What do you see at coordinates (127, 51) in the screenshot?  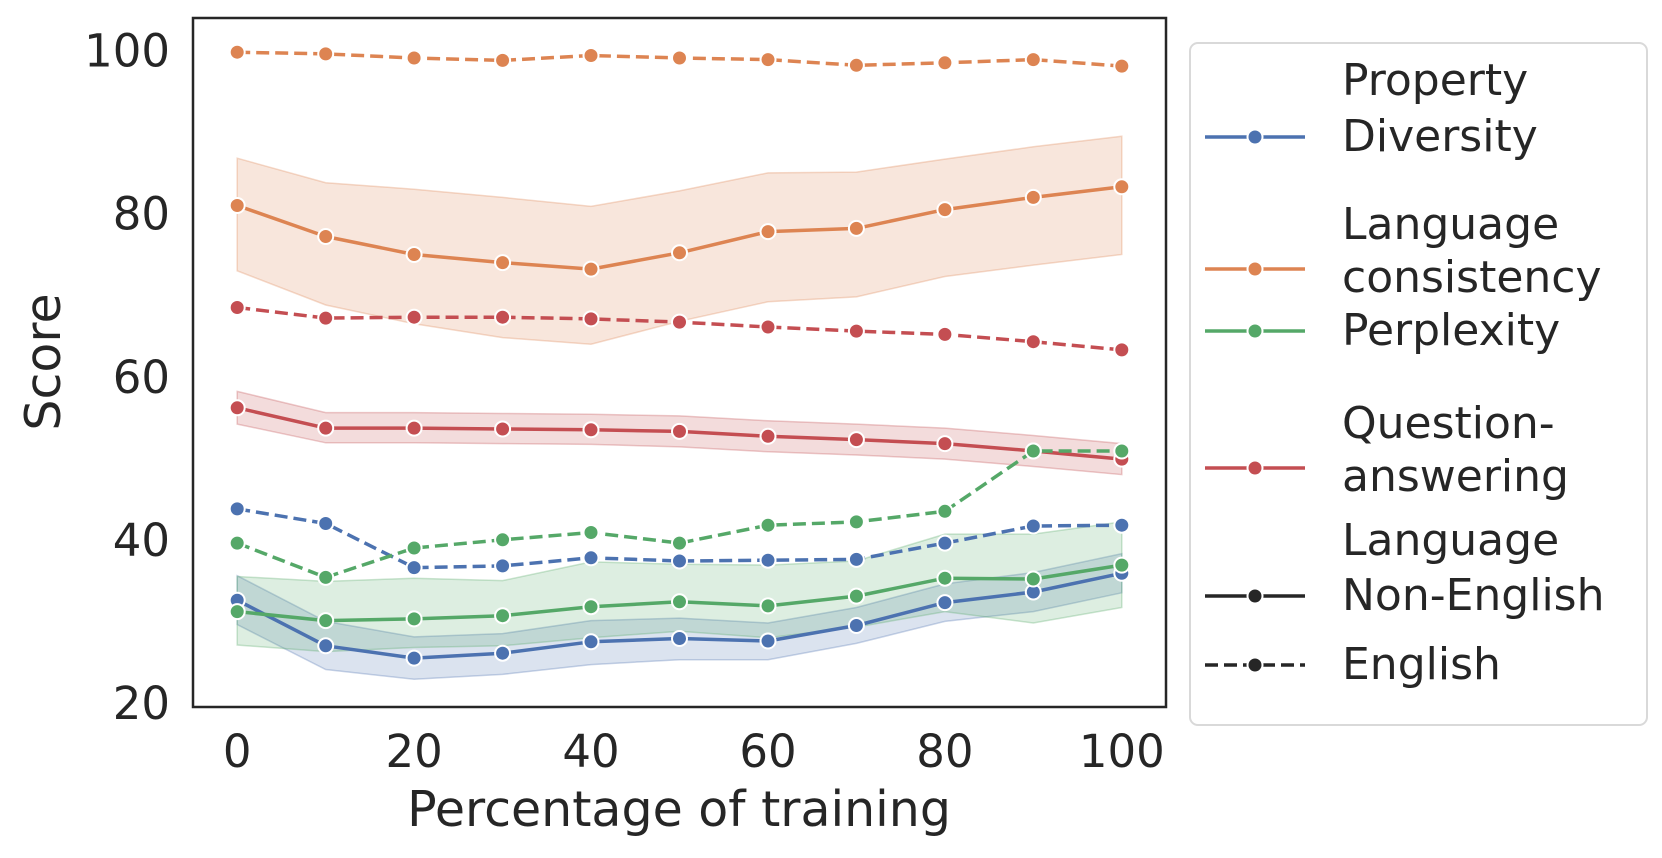 I see `y-tick-label: 100` at bounding box center [127, 51].